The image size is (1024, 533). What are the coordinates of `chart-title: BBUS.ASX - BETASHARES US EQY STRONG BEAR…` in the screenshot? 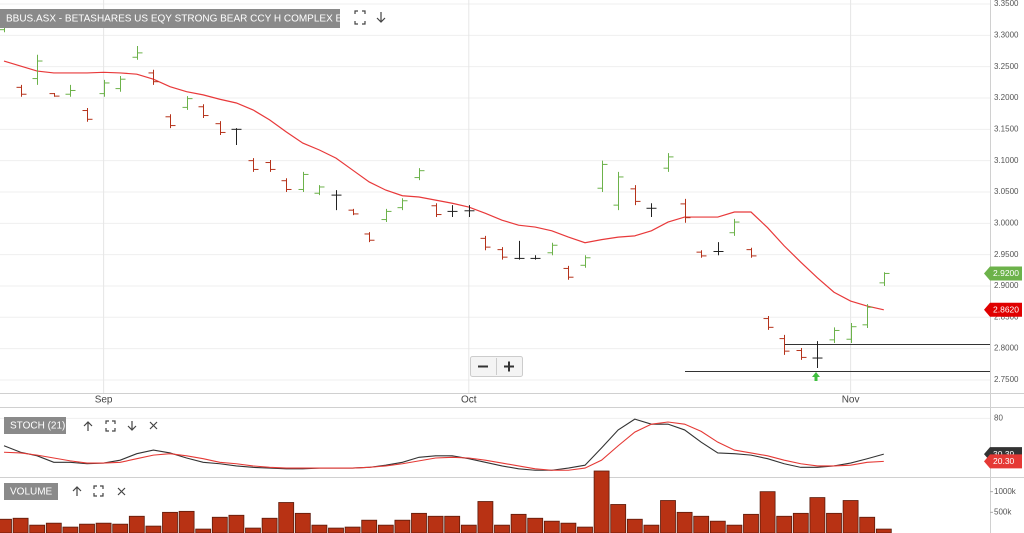 It's located at (180, 19).